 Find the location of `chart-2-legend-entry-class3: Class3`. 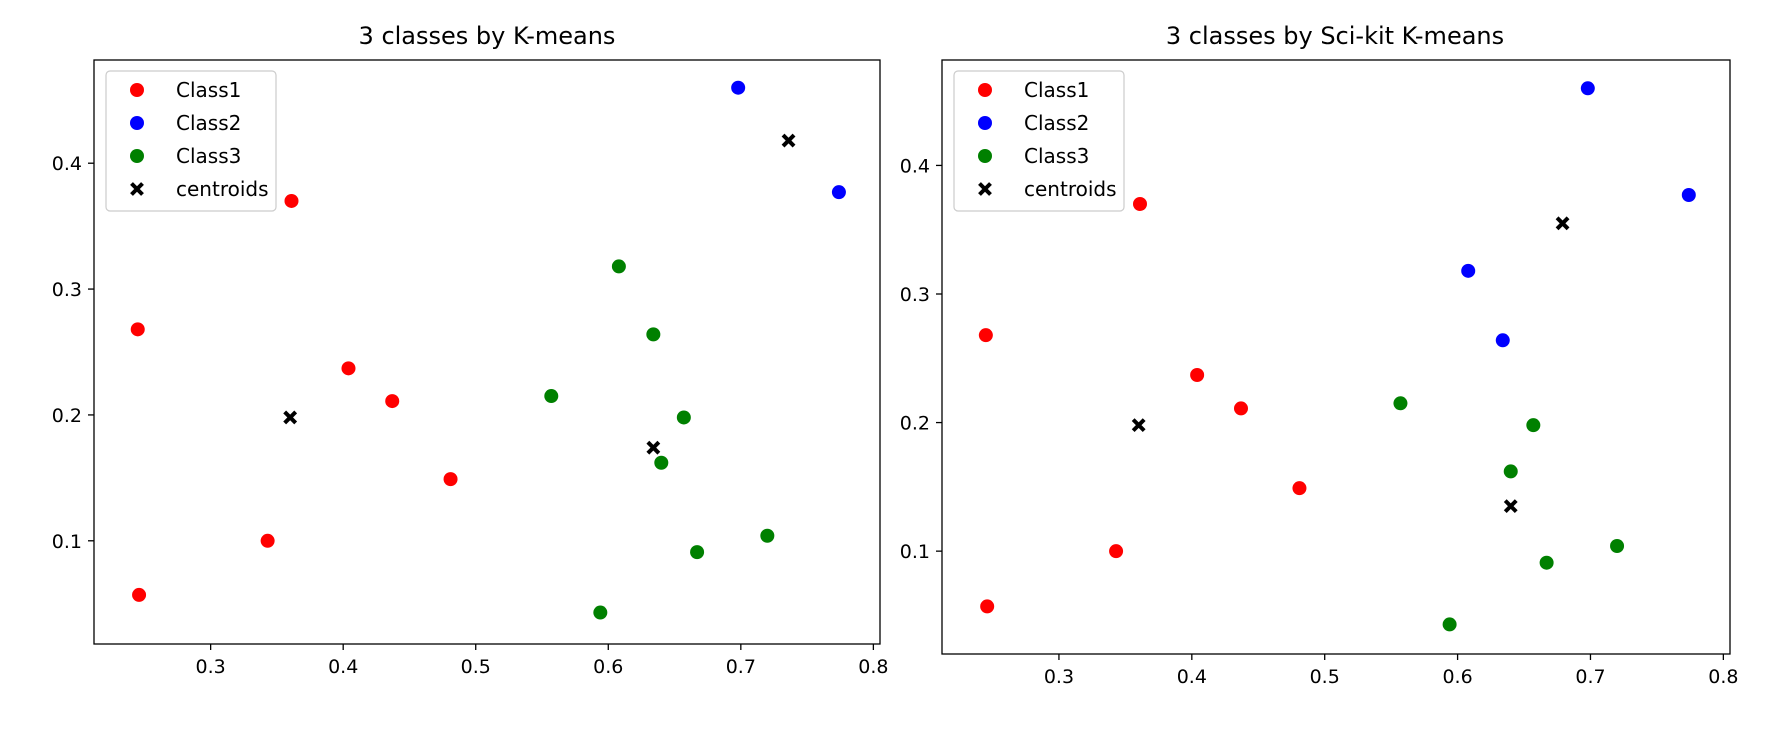

chart-2-legend-entry-class3: Class3 is located at coordinates (1033, 156).